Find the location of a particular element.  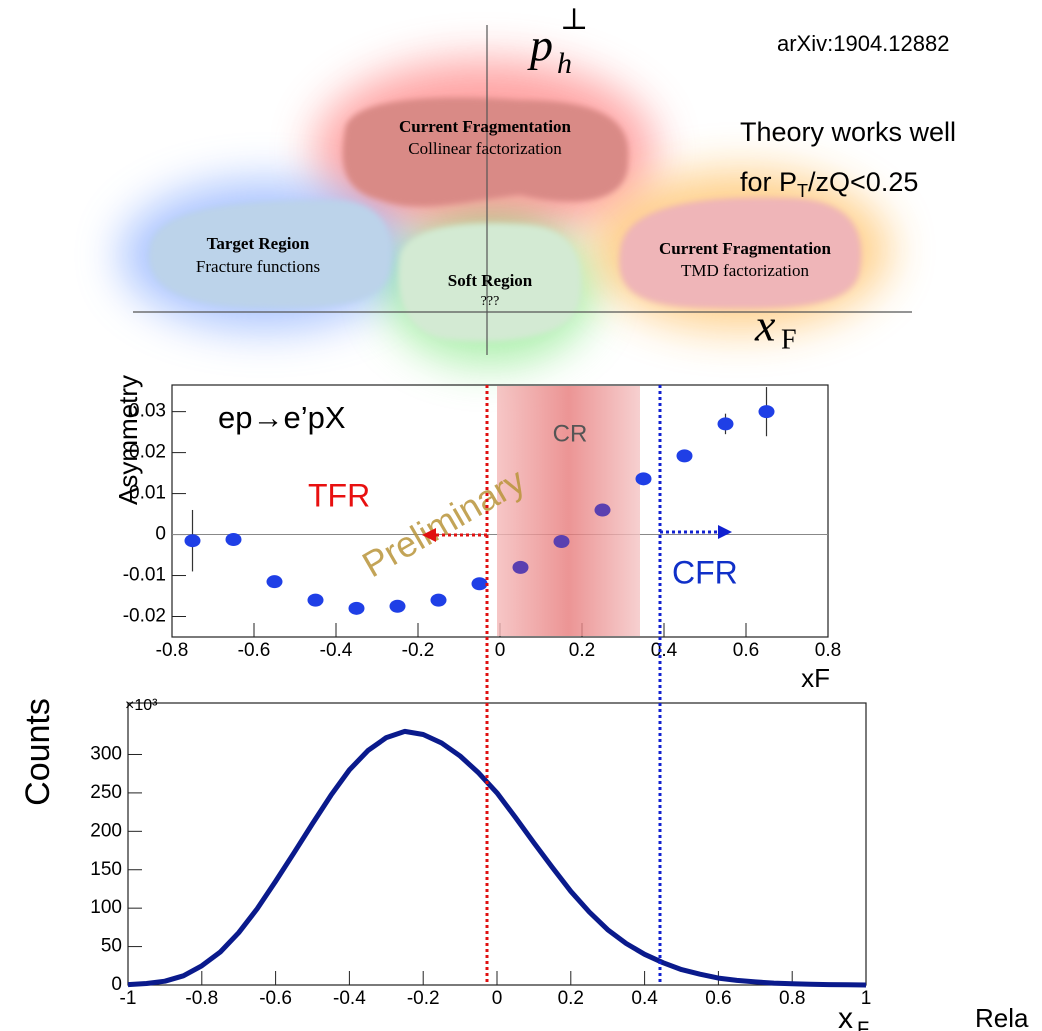

y-tick-label: 0.02 is located at coordinates (147, 452).